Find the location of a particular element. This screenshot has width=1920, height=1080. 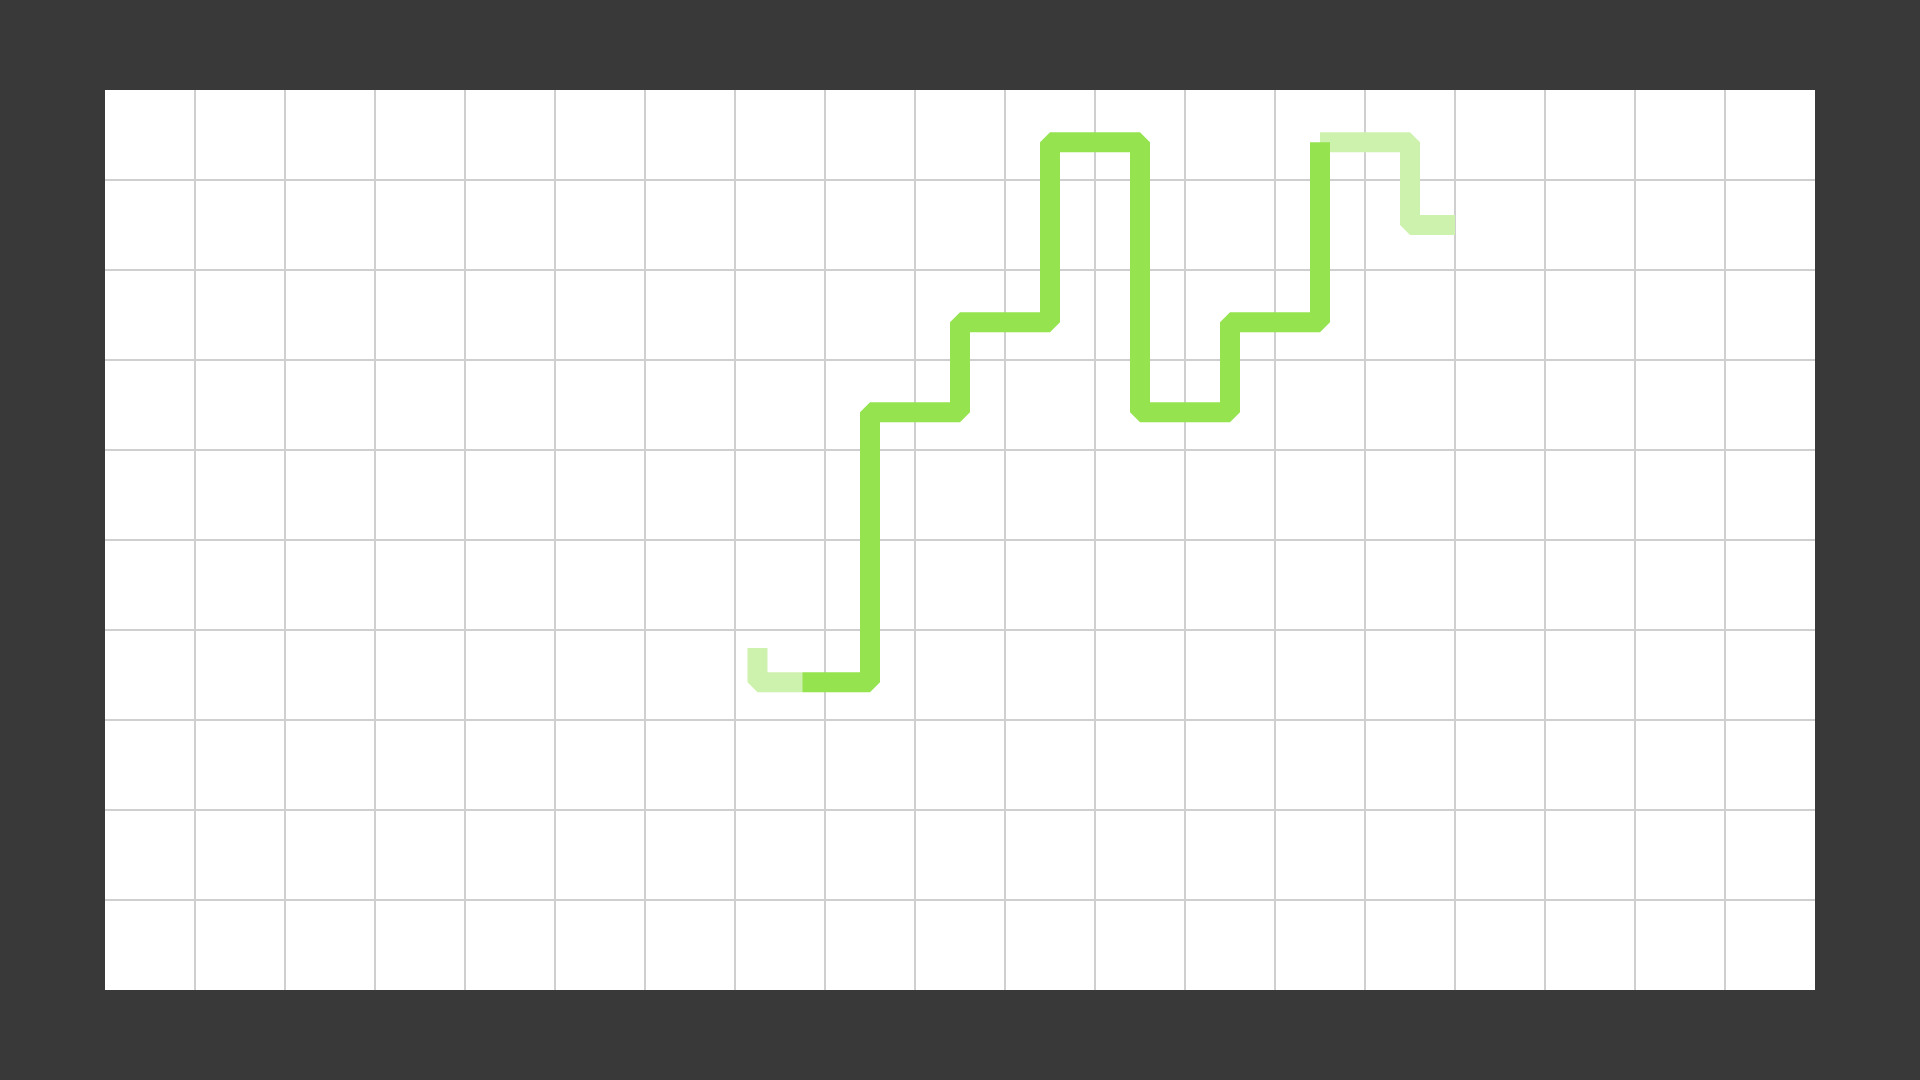

path-main-segment is located at coordinates (1066, 412).